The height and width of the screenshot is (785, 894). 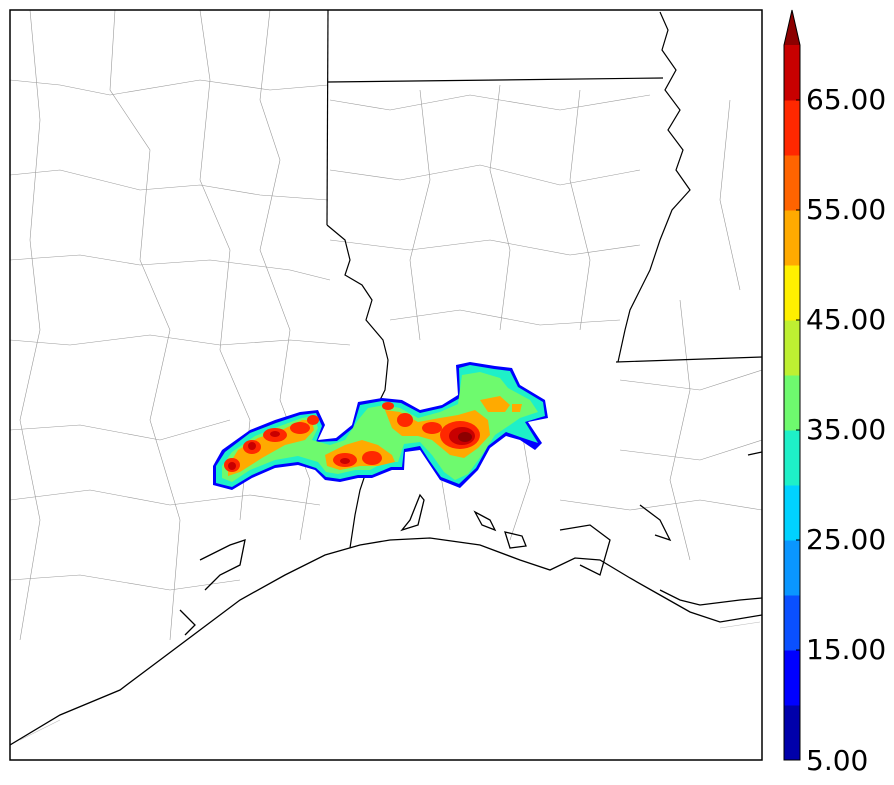 I want to click on colorbar-tick-label: 15.00, so click(x=846, y=649).